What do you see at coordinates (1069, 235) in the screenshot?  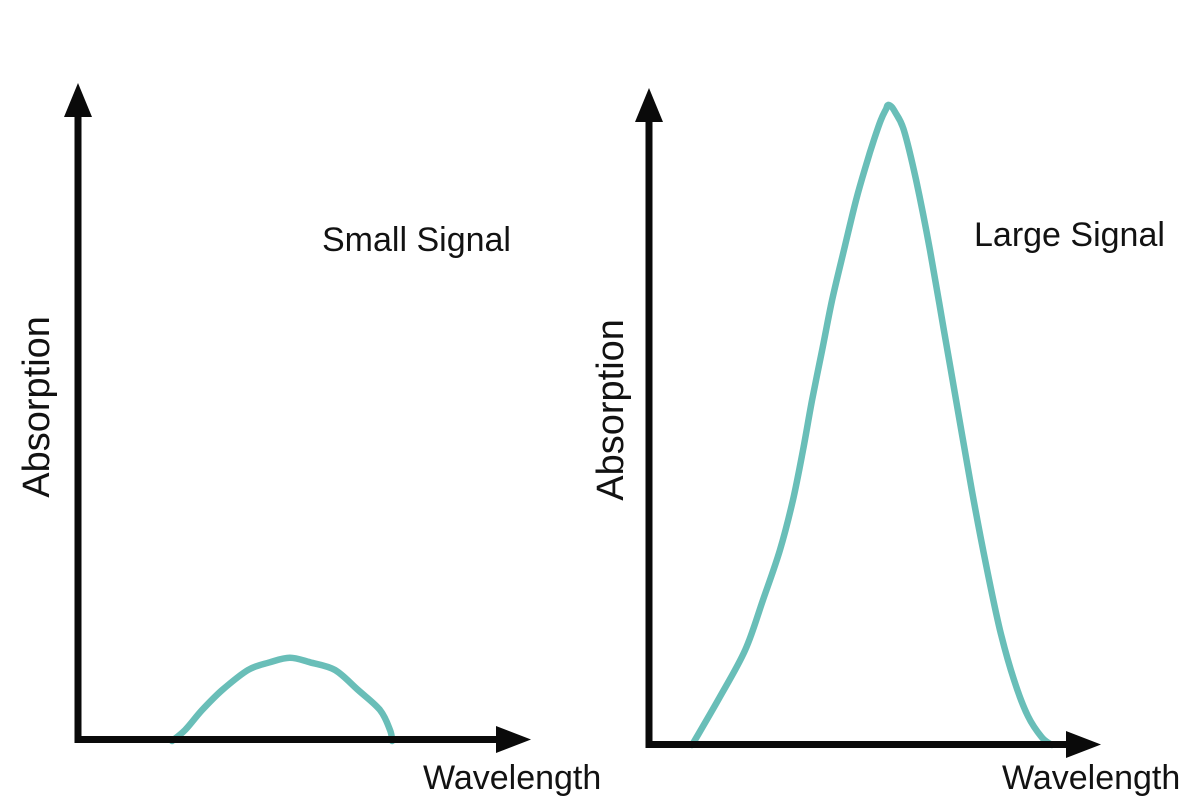 I see `large-signal-title: Large Signal` at bounding box center [1069, 235].